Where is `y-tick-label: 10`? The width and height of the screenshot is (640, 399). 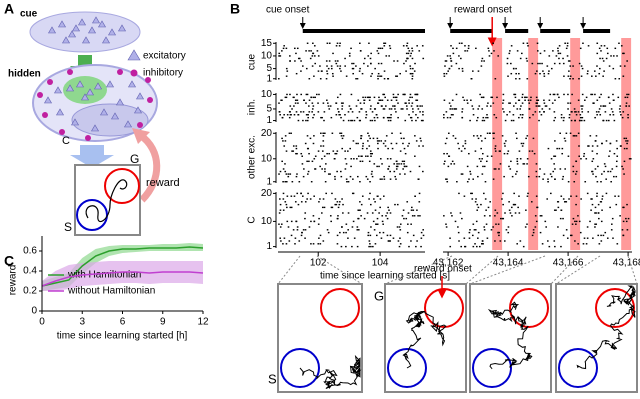
y-tick-label: 10 is located at coordinates (267, 56).